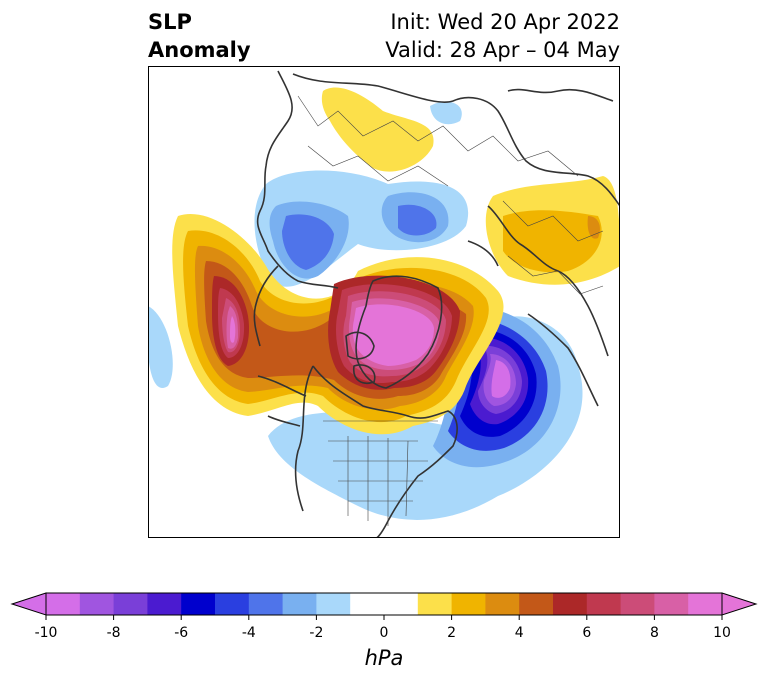  What do you see at coordinates (316, 633) in the screenshot?
I see `colorbar-tick-label: -2` at bounding box center [316, 633].